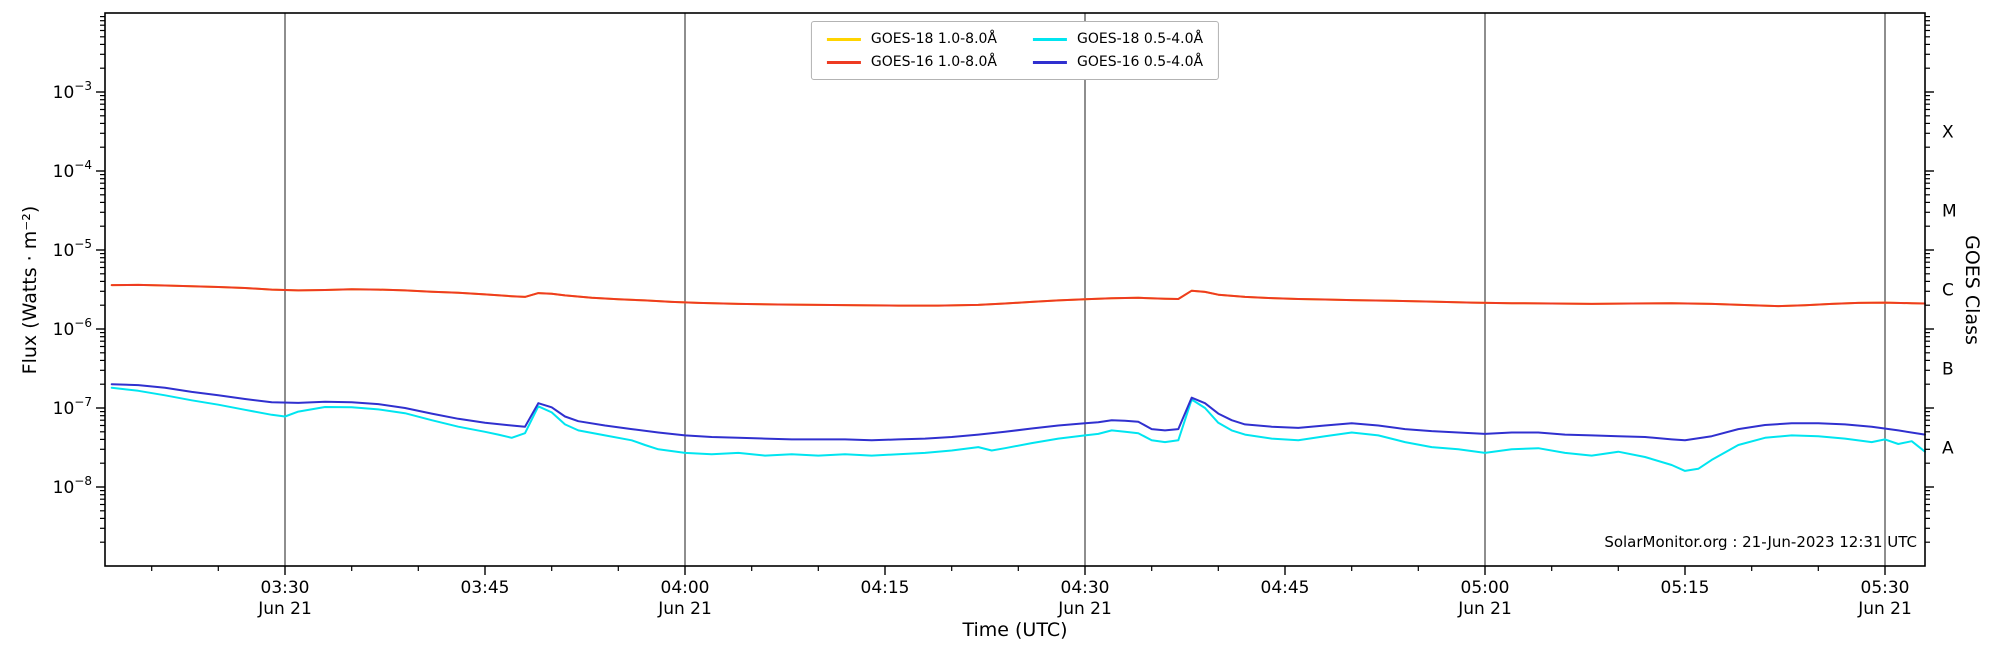 The height and width of the screenshot is (650, 2000). I want to click on goes-class-label-a: A, so click(1948, 449).